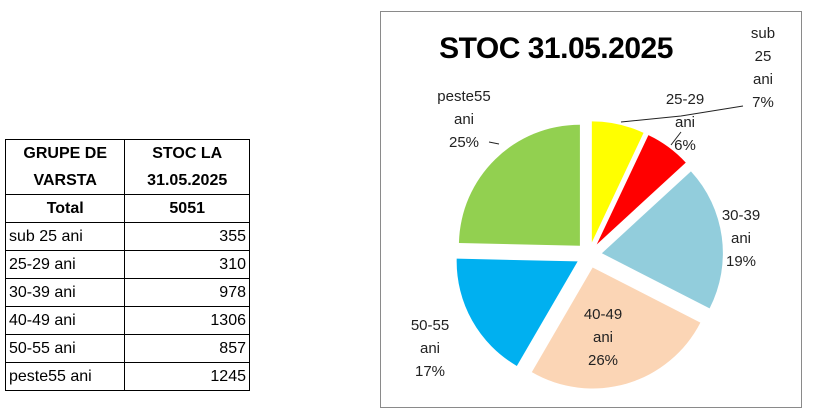 The image size is (816, 418). I want to click on row-label: 50-55 ani, so click(65, 348).